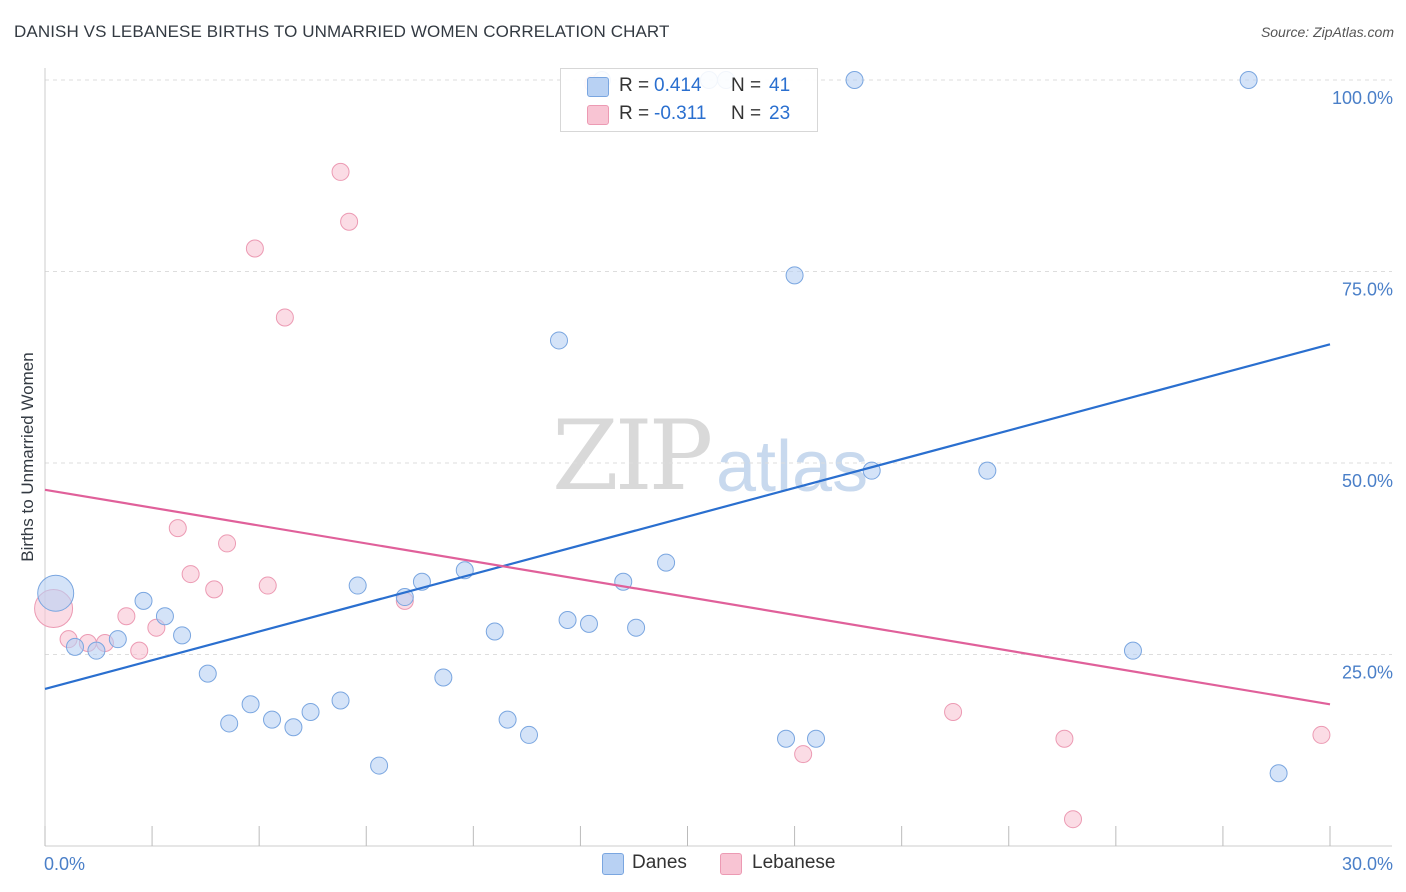  Describe the element at coordinates (780, 85) in the screenshot. I see `n-value-danes: 41` at that location.